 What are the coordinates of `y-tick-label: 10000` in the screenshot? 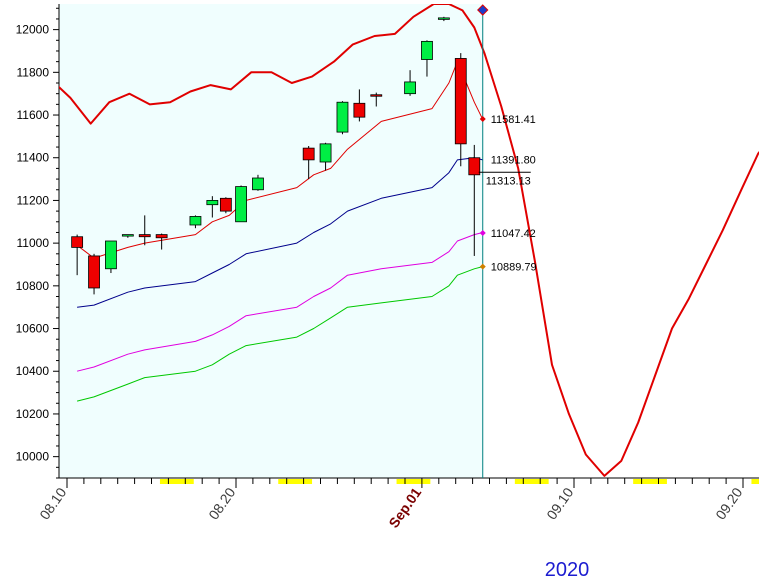 It's located at (33, 457).